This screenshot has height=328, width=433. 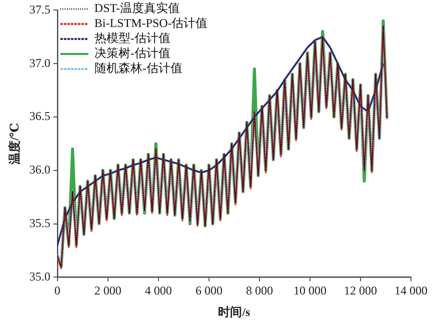 I want to click on x-tick-label: 8 000, so click(x=259, y=291).